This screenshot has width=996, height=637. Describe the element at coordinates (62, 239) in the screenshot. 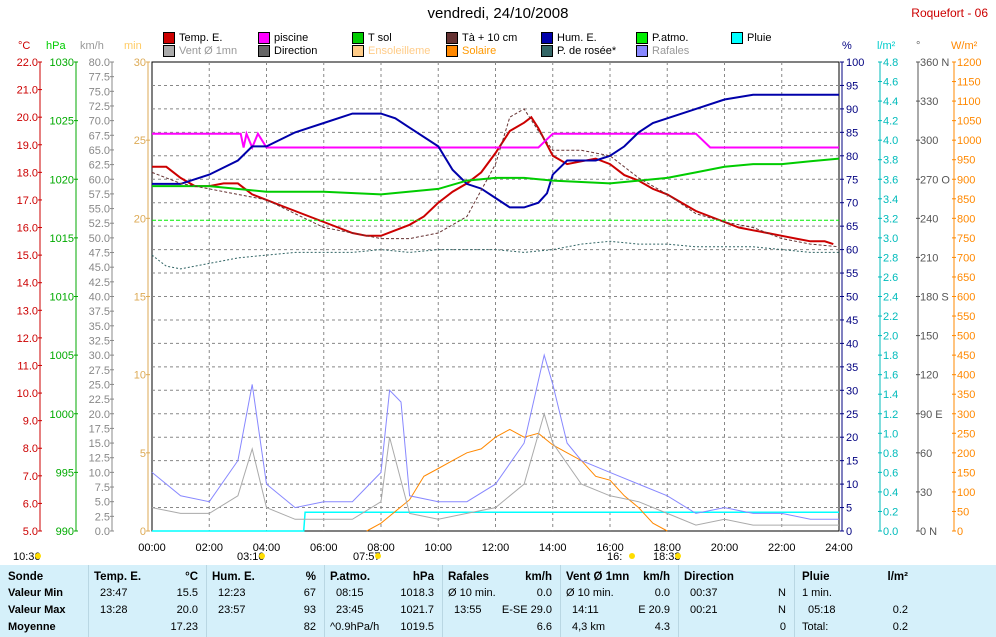

I see `pressure-axis-tick-label: 1015` at that location.